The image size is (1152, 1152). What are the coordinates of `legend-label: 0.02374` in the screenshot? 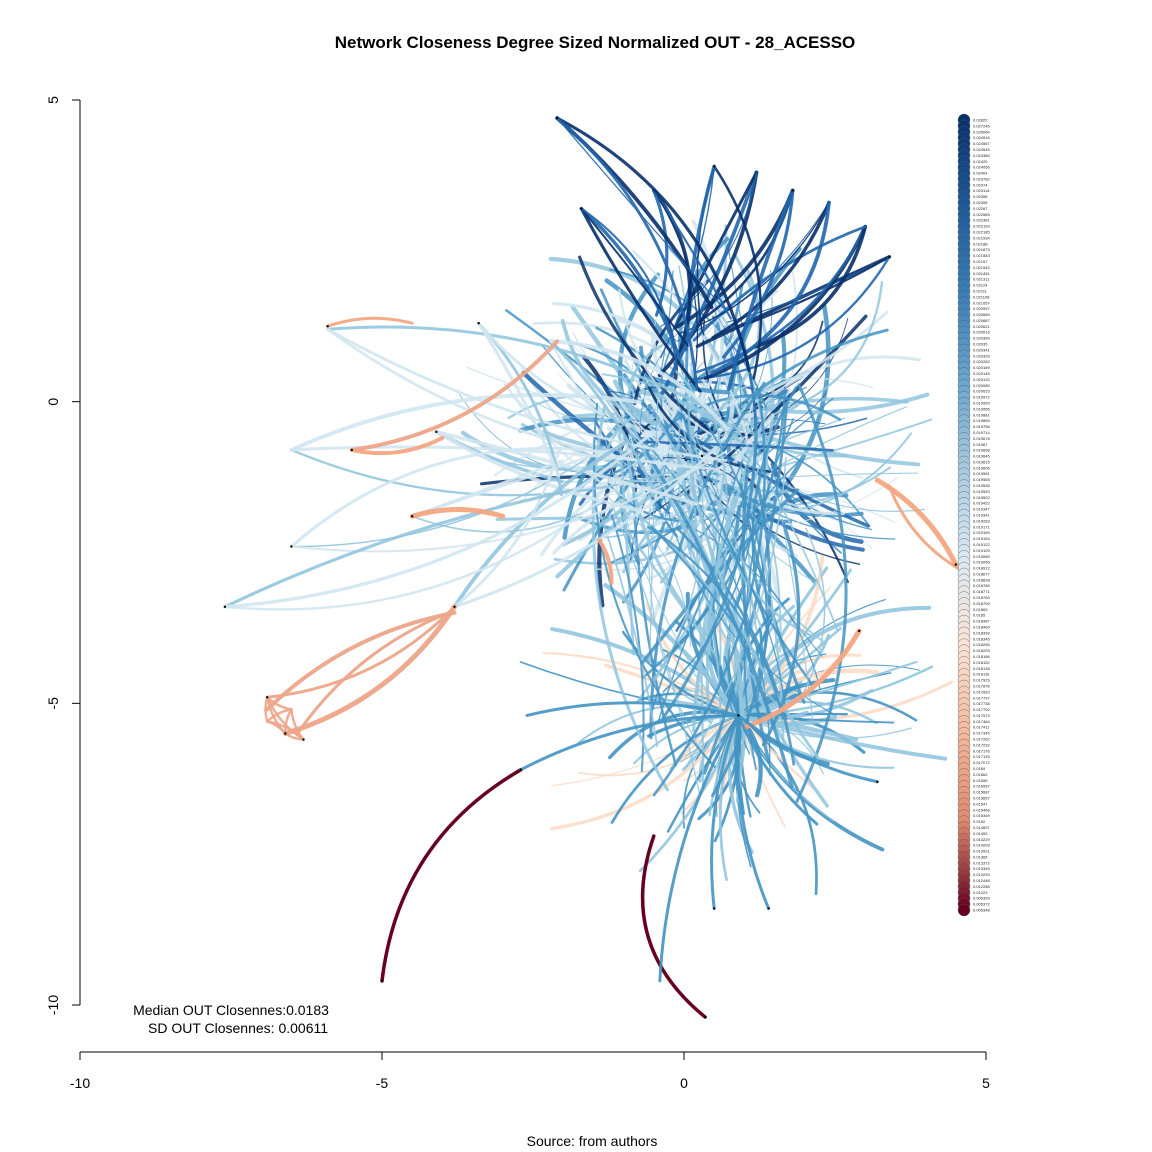 It's located at (980, 184).